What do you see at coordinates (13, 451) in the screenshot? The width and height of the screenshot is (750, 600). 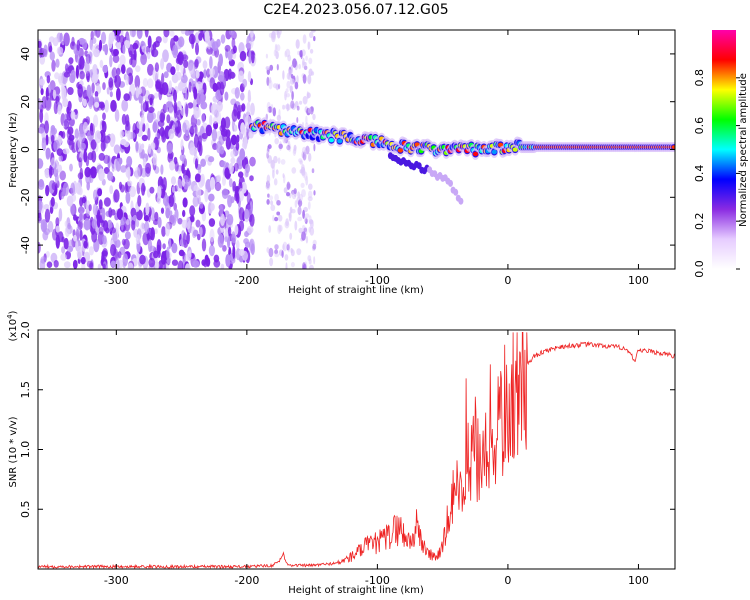 I see `snr-ylabel: SNR (10 * v/v)` at bounding box center [13, 451].